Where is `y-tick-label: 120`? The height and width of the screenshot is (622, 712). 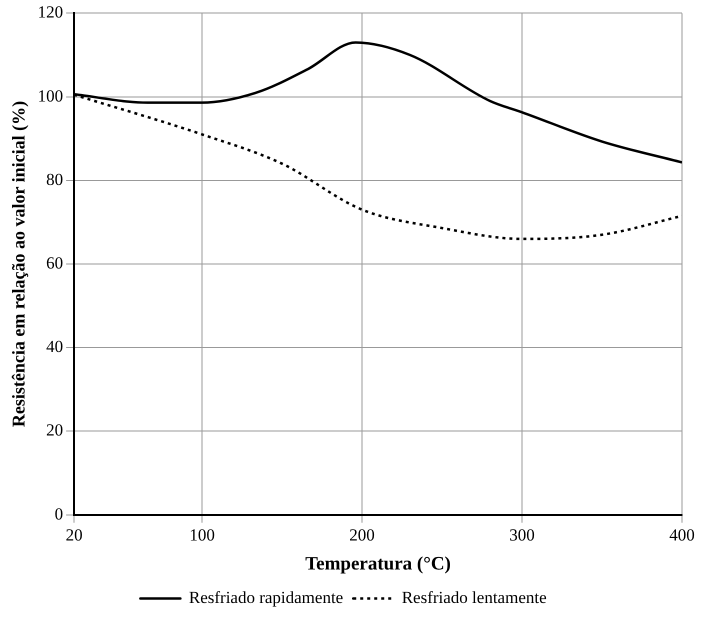
y-tick-label: 120 is located at coordinates (51, 12).